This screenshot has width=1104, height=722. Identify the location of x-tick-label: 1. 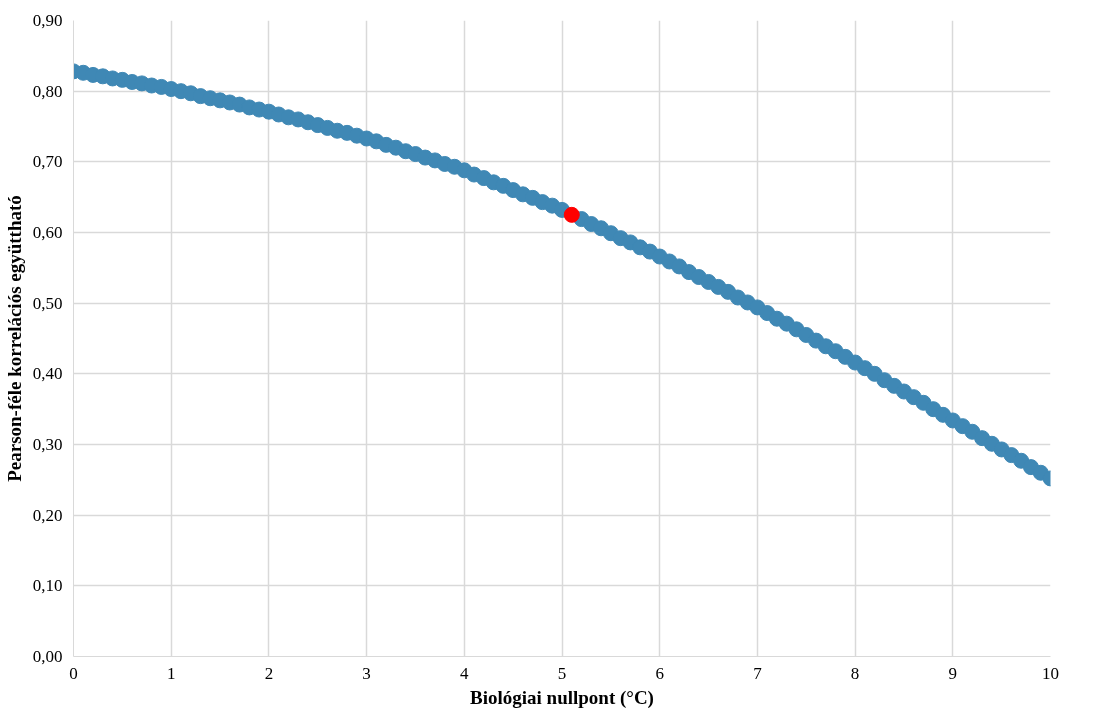
(171, 673).